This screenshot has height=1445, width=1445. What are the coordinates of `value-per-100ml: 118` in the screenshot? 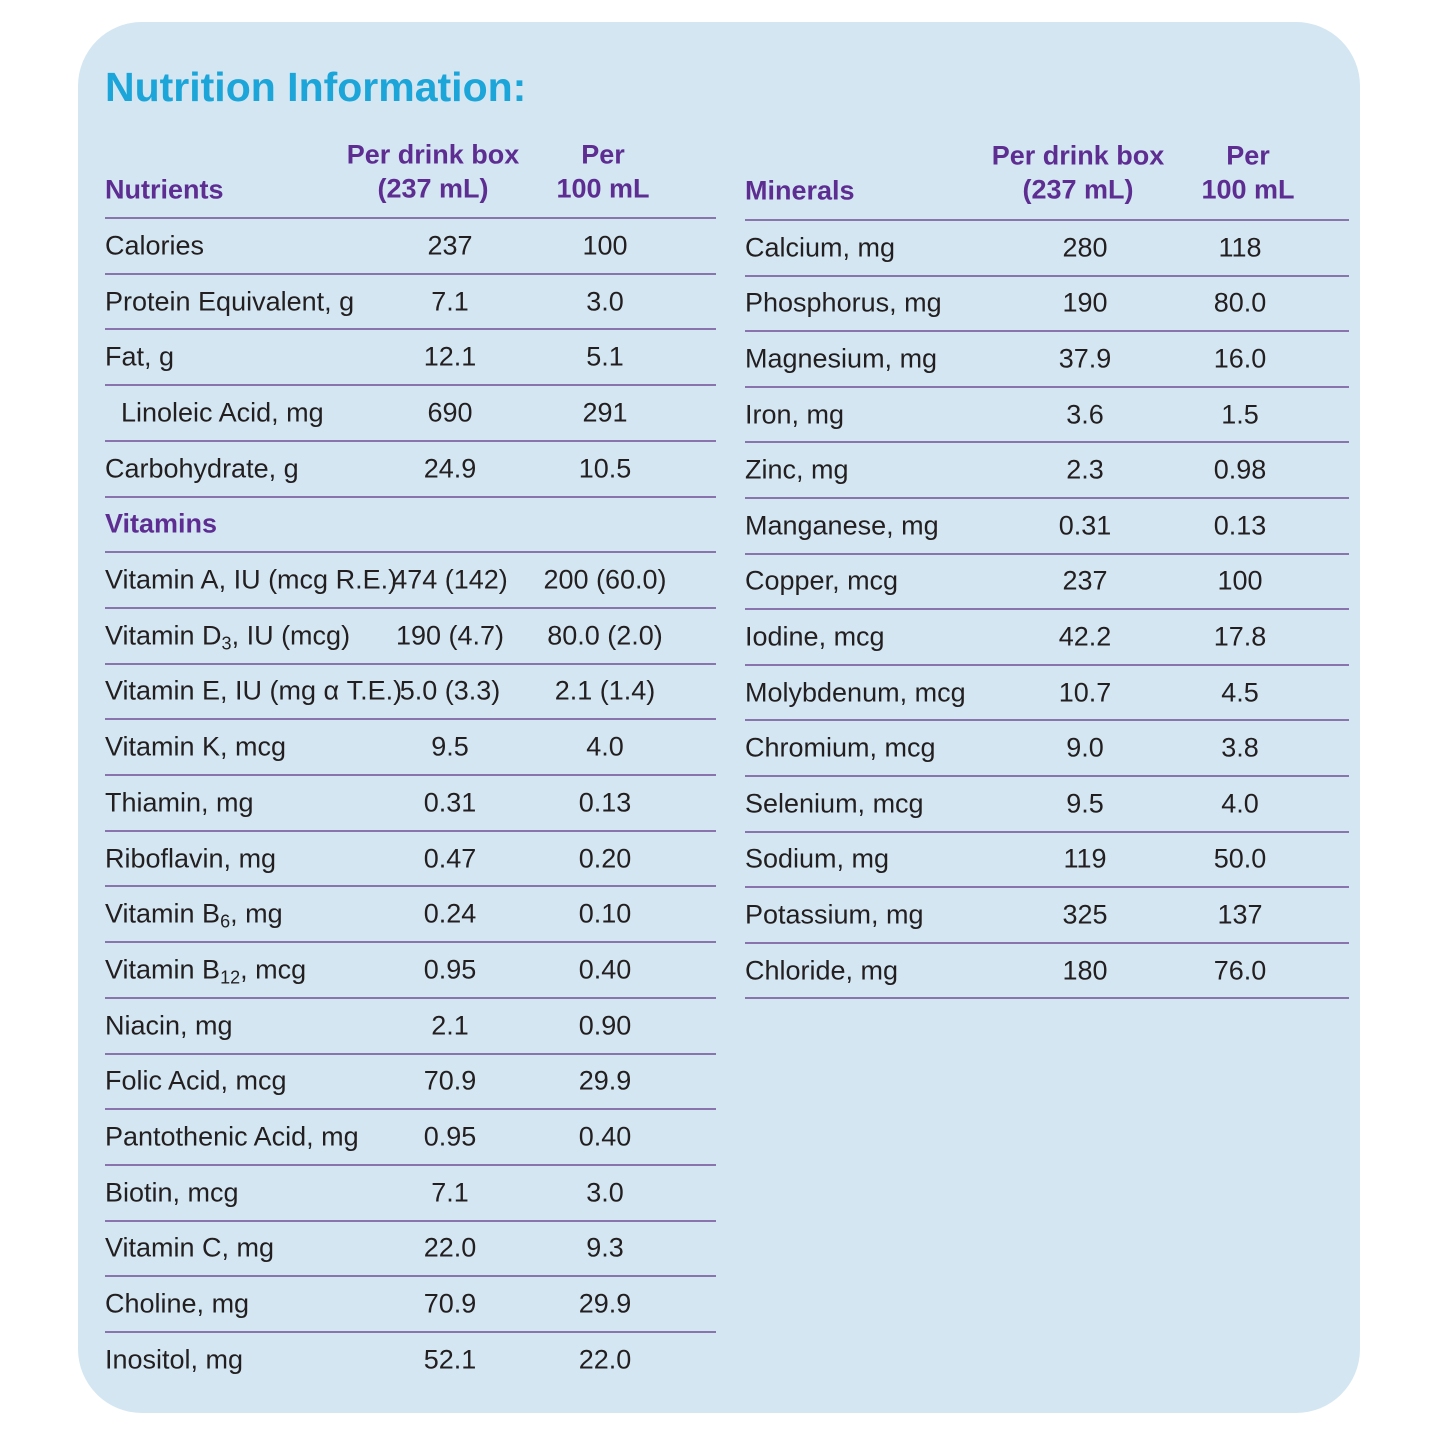 It's located at (1240, 247).